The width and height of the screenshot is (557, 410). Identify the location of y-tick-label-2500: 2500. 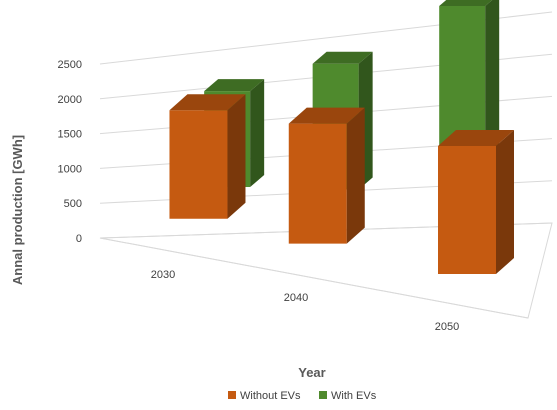
(70, 65).